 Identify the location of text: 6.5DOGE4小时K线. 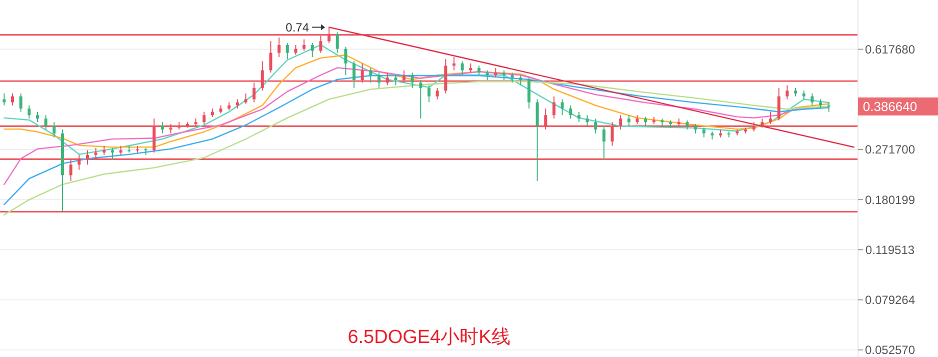
(429, 337).